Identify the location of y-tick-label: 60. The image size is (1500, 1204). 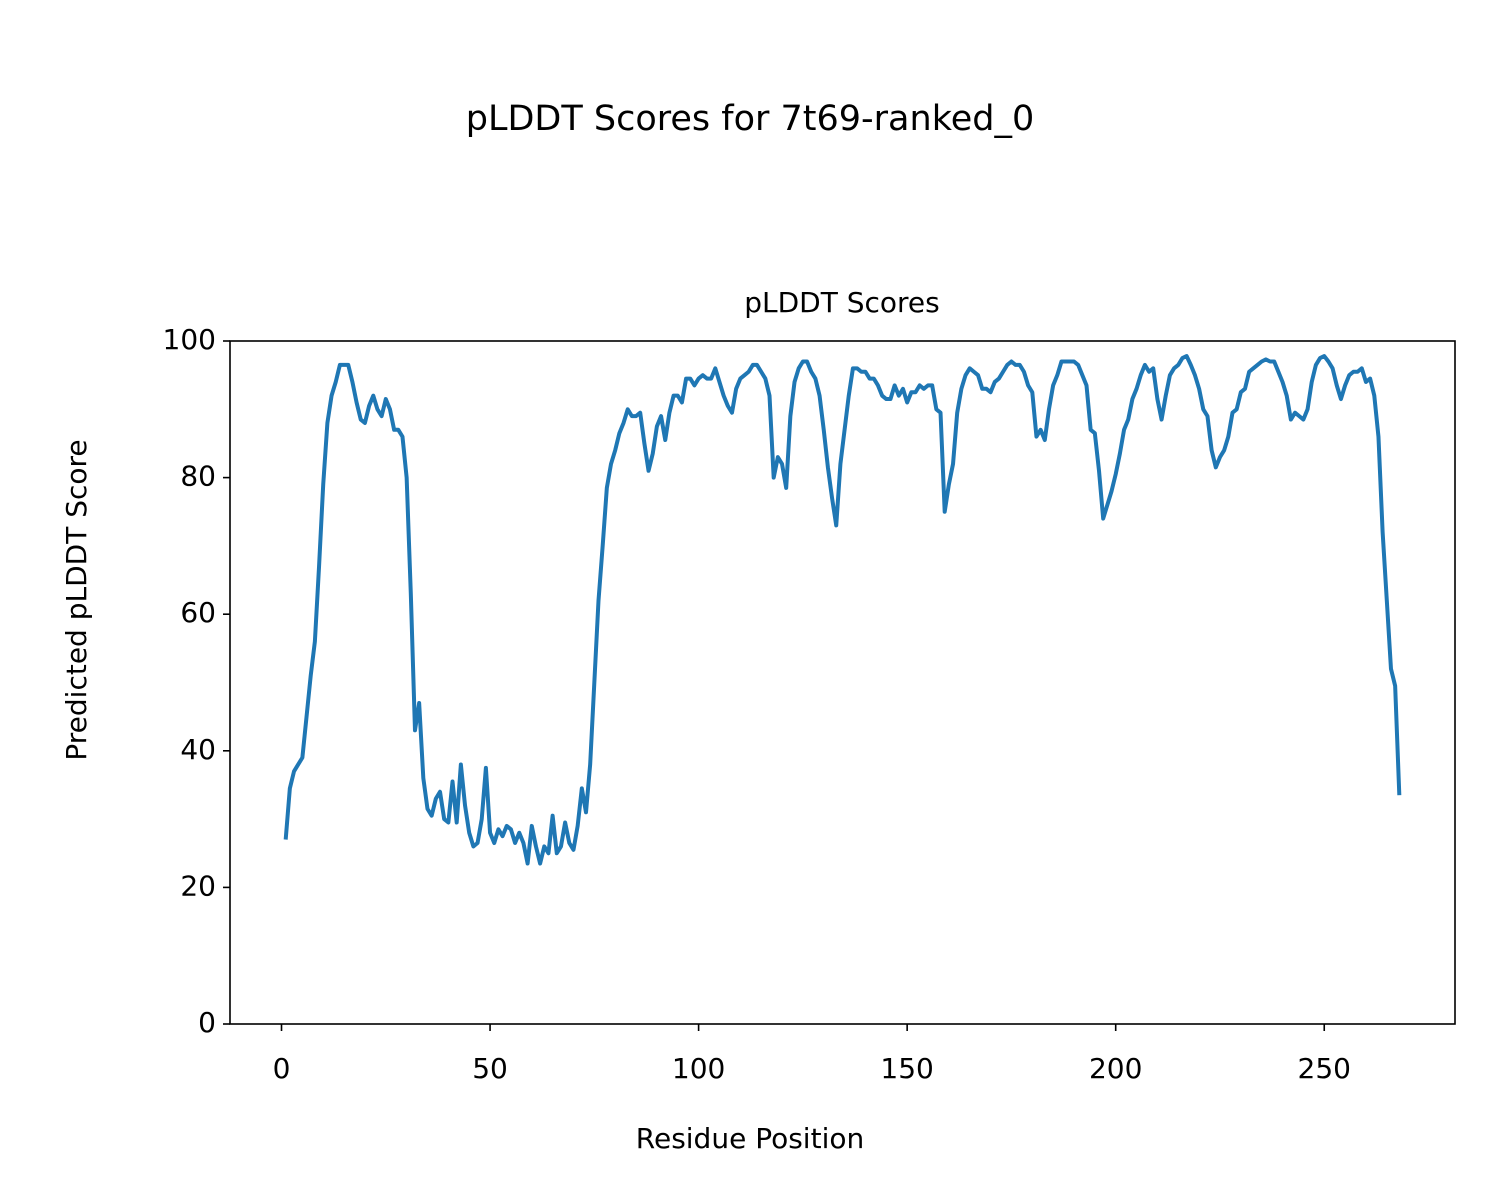
(198, 612).